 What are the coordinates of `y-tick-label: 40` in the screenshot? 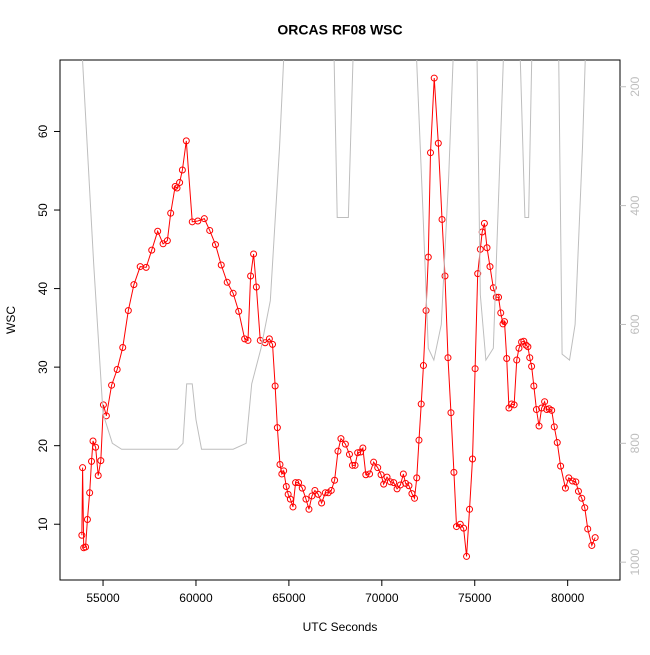 It's located at (43, 289).